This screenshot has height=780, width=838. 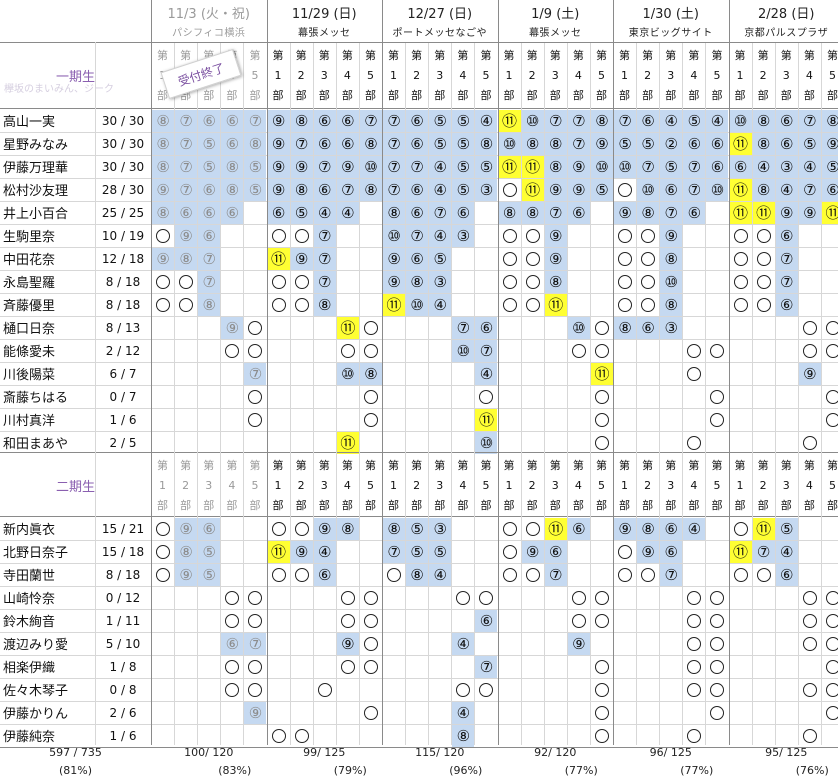 What do you see at coordinates (75, 770) in the screenshot?
I see `grand-total-percent: (81%)` at bounding box center [75, 770].